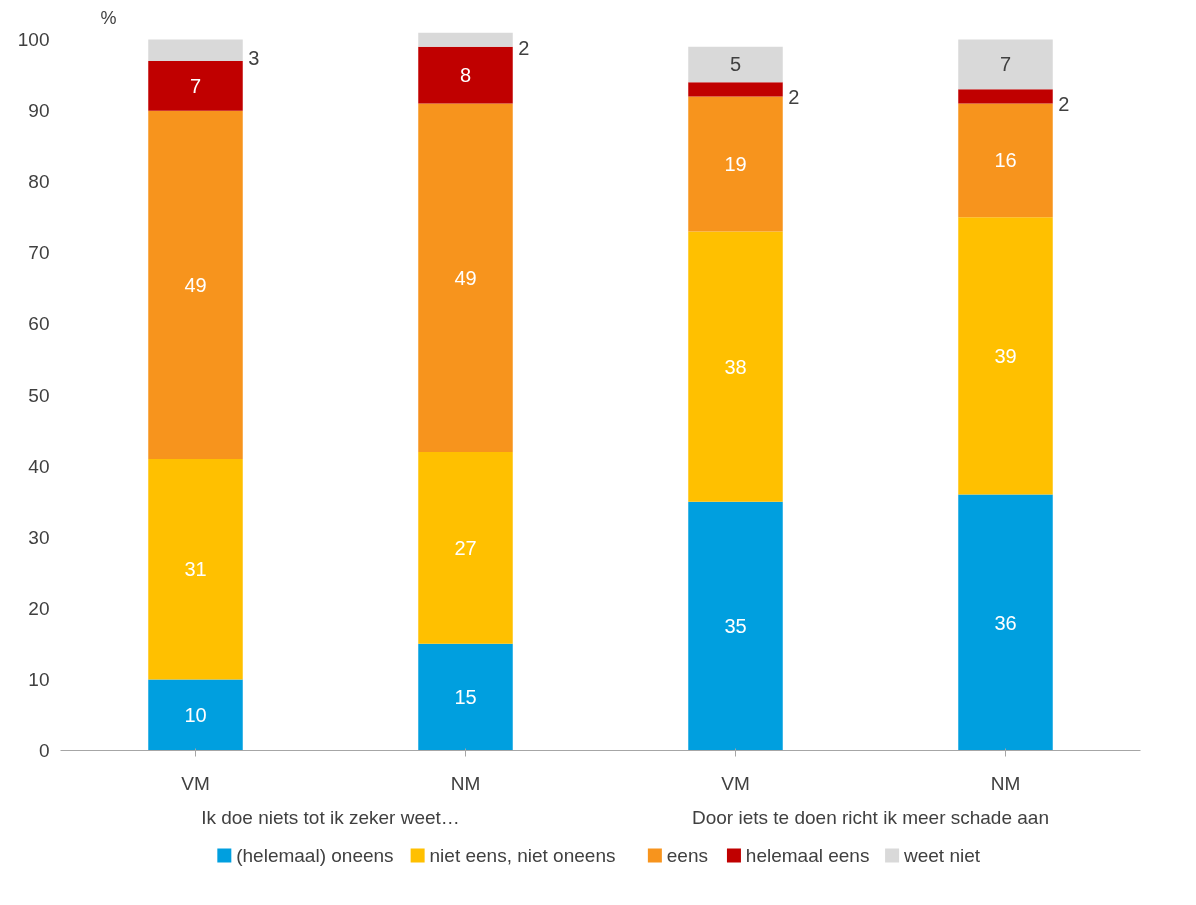 The width and height of the screenshot is (1196, 905). What do you see at coordinates (39, 111) in the screenshot?
I see `y-tick-label: 90` at bounding box center [39, 111].